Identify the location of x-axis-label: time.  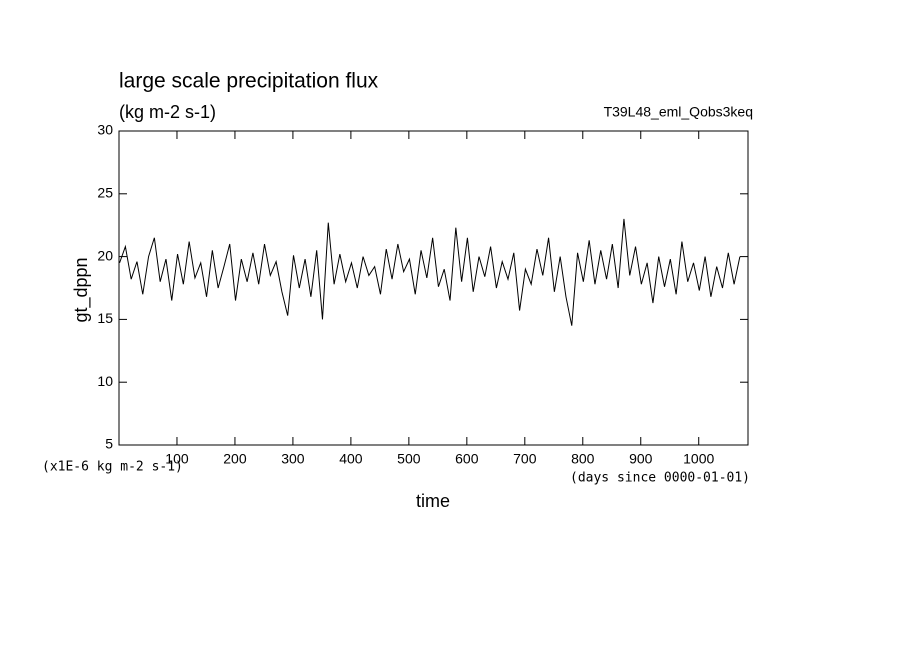
(433, 501).